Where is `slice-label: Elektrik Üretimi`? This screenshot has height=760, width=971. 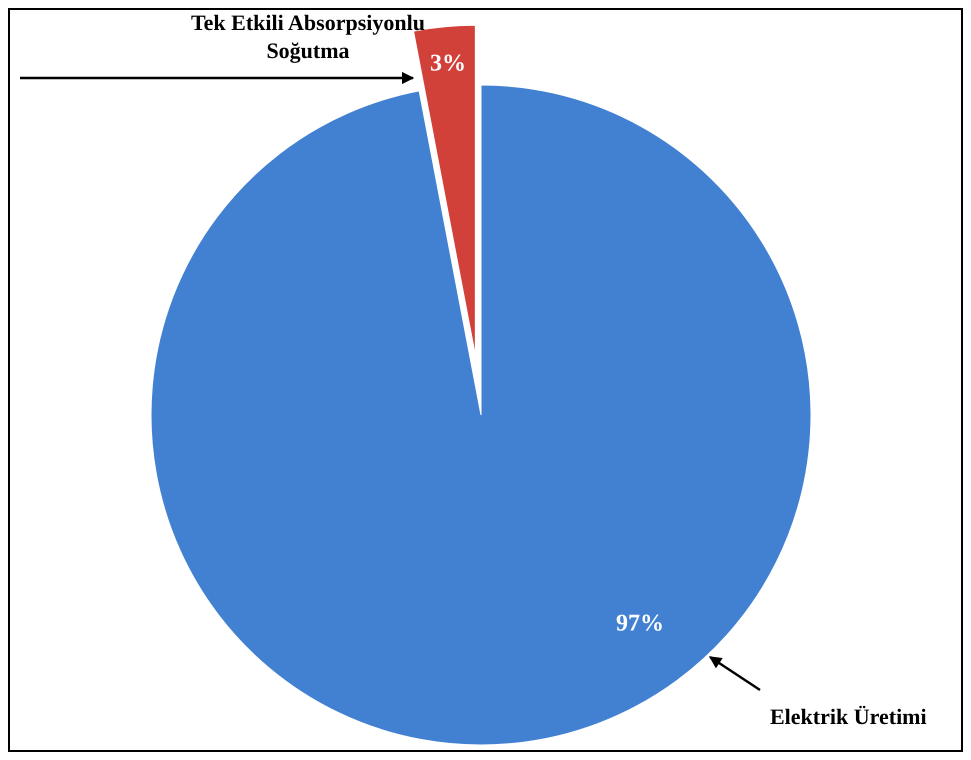
slice-label: Elektrik Üretimi is located at coordinates (848, 716).